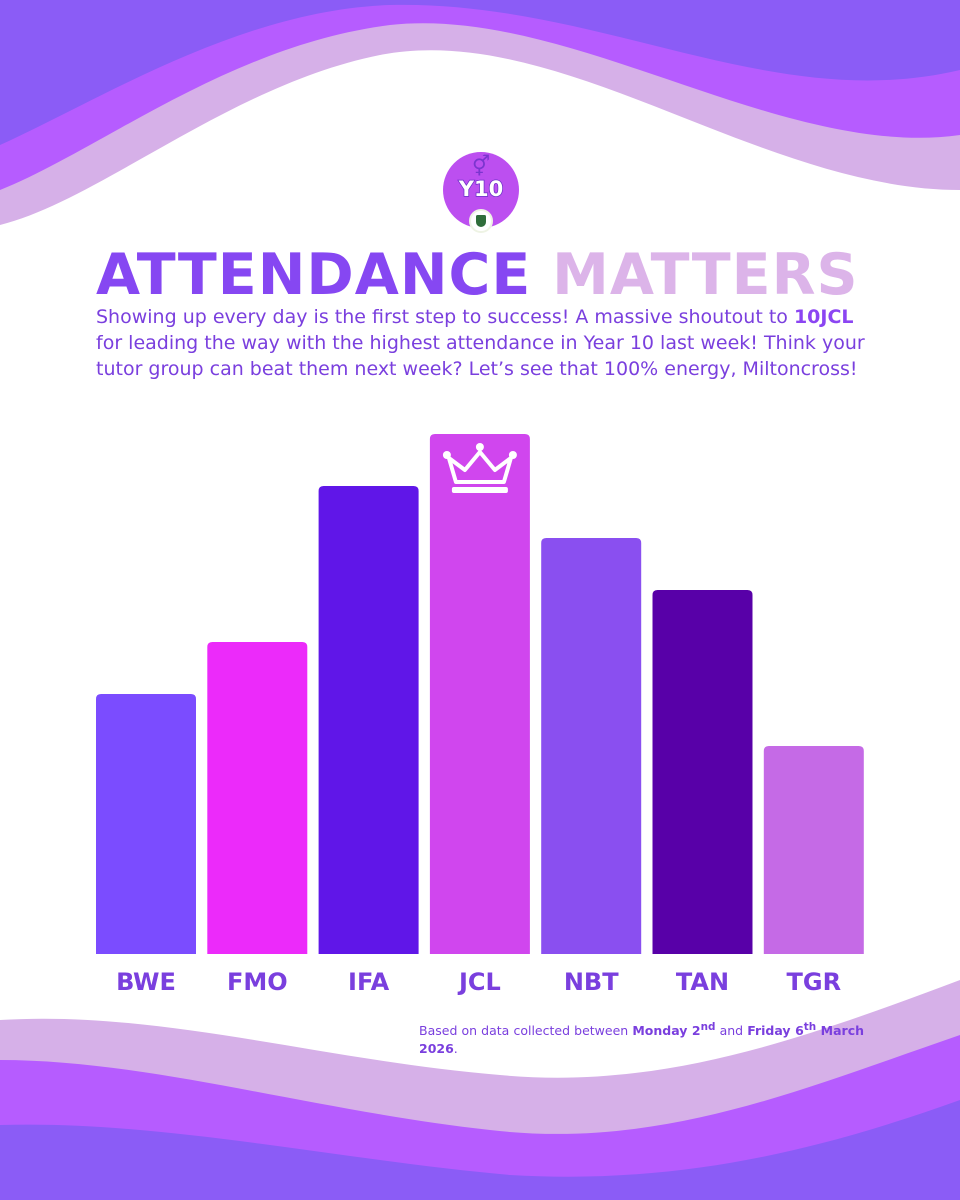 Image resolution: width=960 pixels, height=1200 pixels. What do you see at coordinates (775, 1031) in the screenshot?
I see `footnote-end-day: Friday 6` at bounding box center [775, 1031].